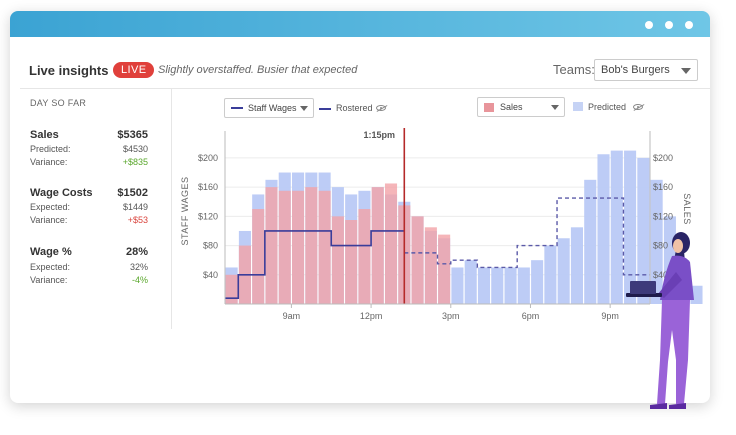  Describe the element at coordinates (354, 108) in the screenshot. I see `rostered-label: Rostered` at that location.